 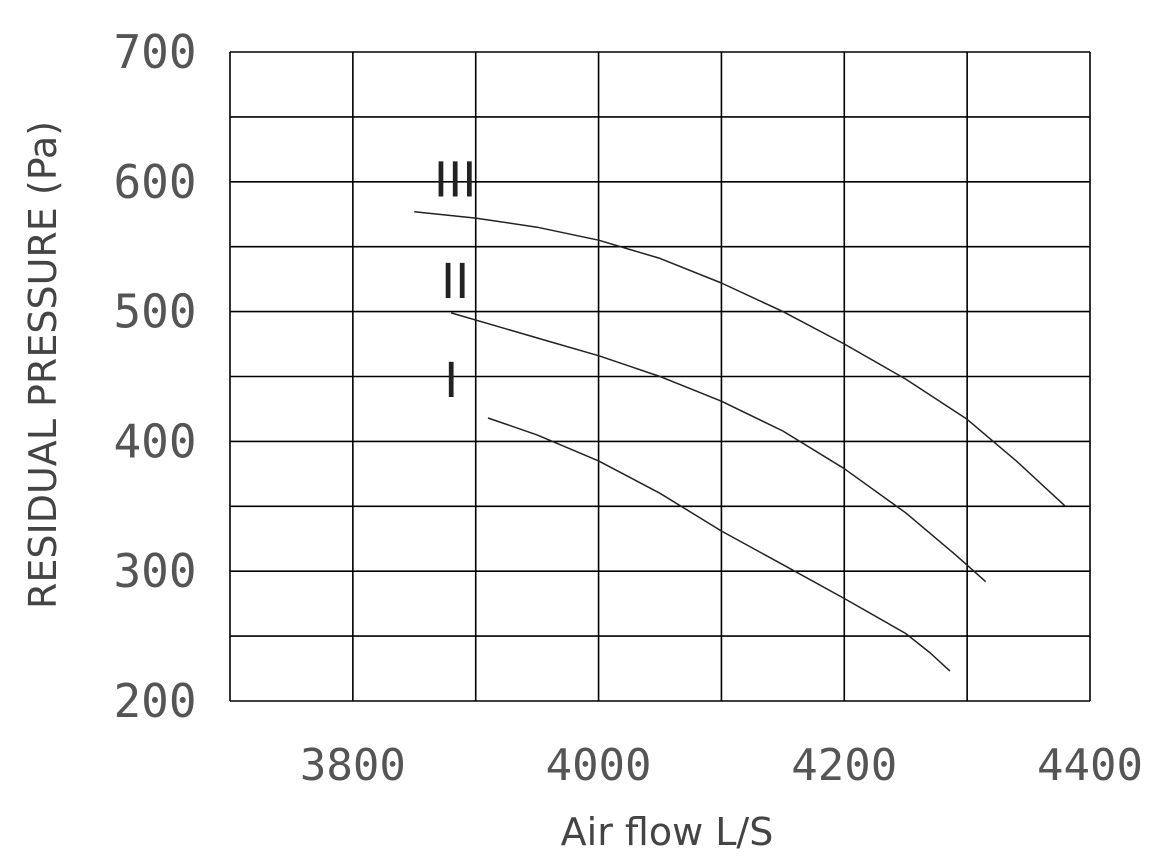 I want to click on series-line-I, so click(x=719, y=544).